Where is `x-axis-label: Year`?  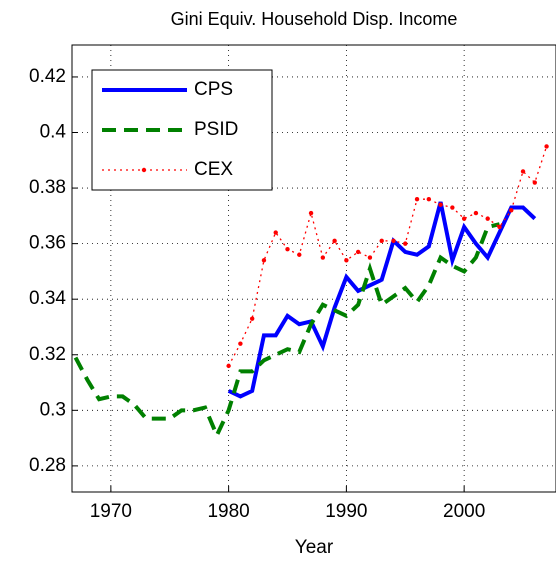 x-axis-label: Year is located at coordinates (314, 547).